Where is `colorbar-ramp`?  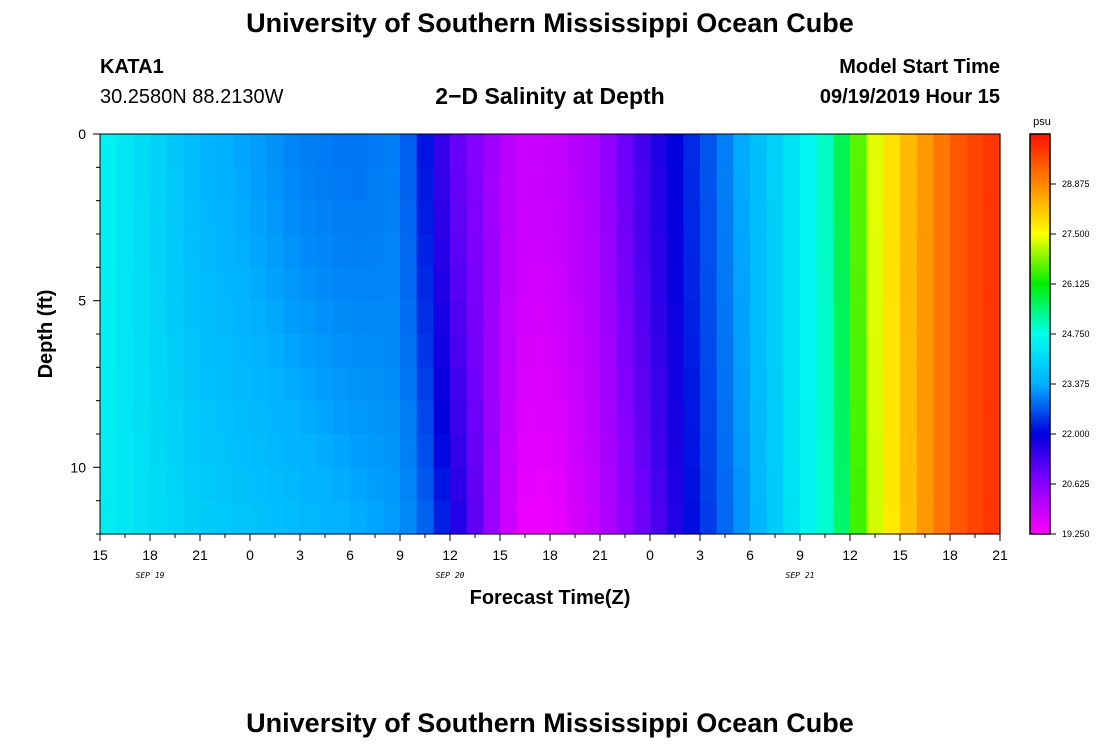 colorbar-ramp is located at coordinates (1040, 334).